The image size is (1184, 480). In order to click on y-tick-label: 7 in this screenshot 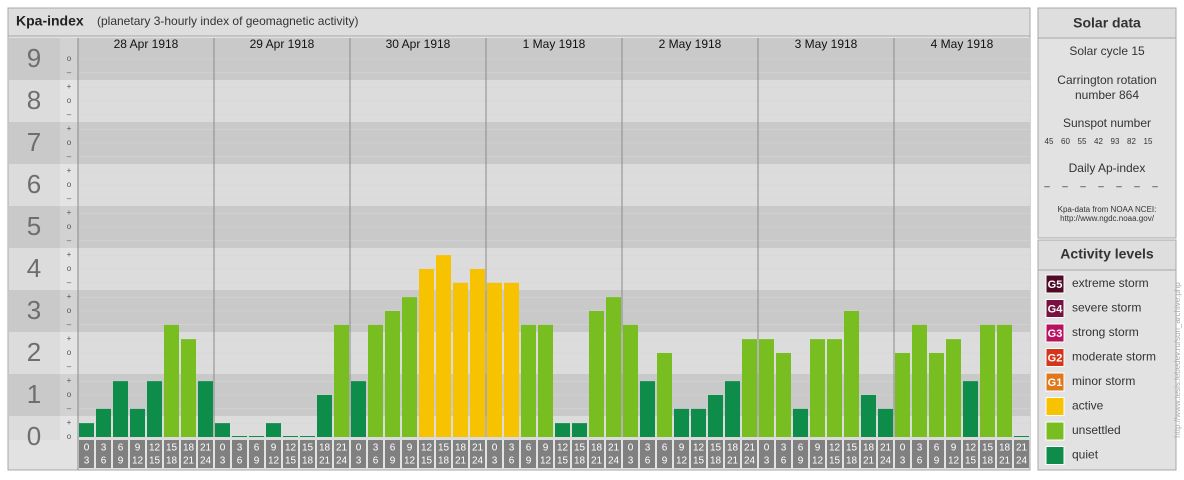, I will do `click(34, 142)`.